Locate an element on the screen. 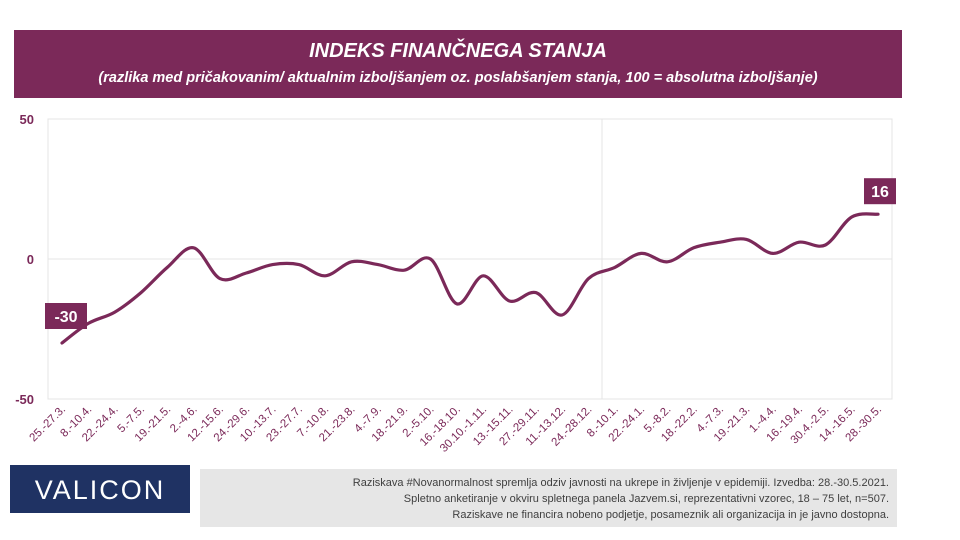  data-label: -30 is located at coordinates (65, 317).